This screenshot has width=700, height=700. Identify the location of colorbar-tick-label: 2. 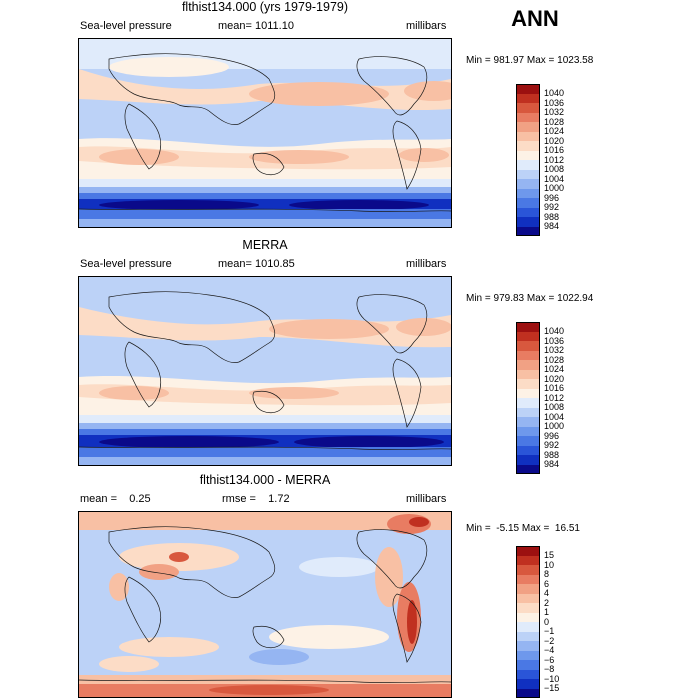
(547, 602).